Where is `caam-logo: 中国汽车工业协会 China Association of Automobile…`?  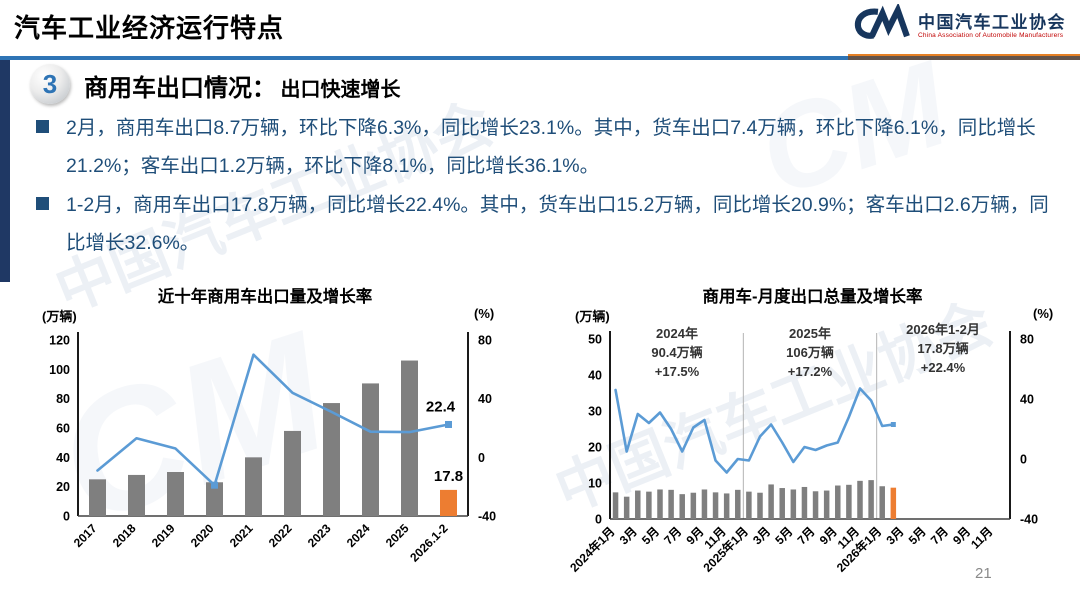 caam-logo: 中国汽车工业协会 China Association of Automobile… is located at coordinates (959, 25).